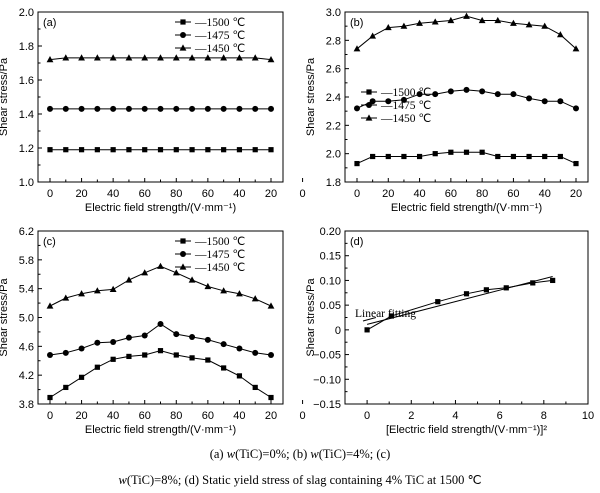 This screenshot has height=493, width=600. What do you see at coordinates (219, 36) in the screenshot?
I see `legend-label: —1475 ℃` at bounding box center [219, 36].